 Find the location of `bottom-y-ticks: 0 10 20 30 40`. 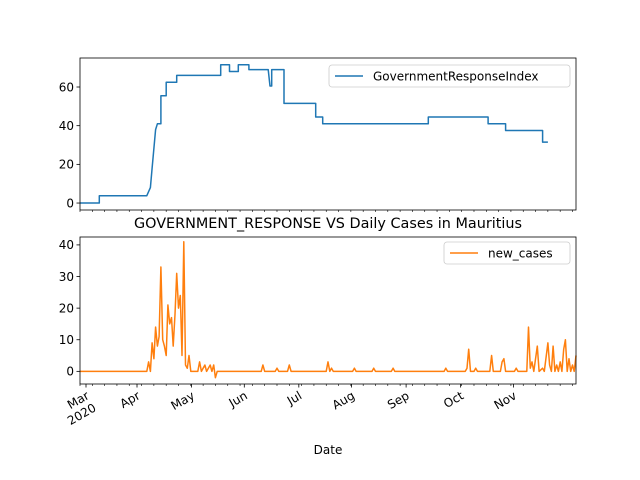

bottom-y-ticks: 0 10 20 30 40 is located at coordinates (69, 308).